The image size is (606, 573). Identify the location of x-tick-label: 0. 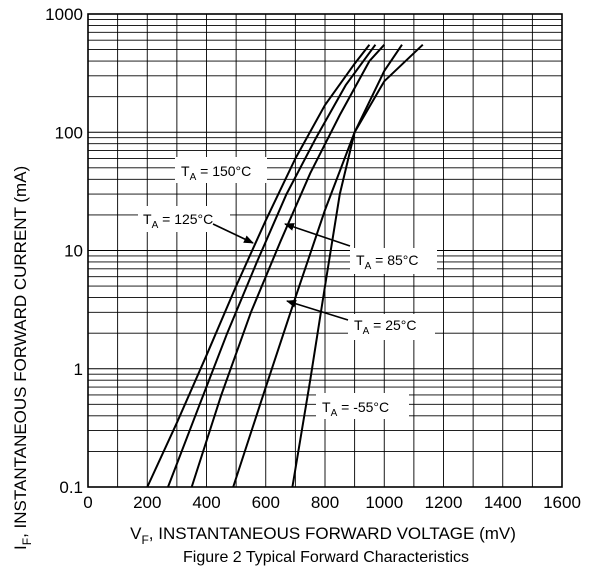
(87, 502).